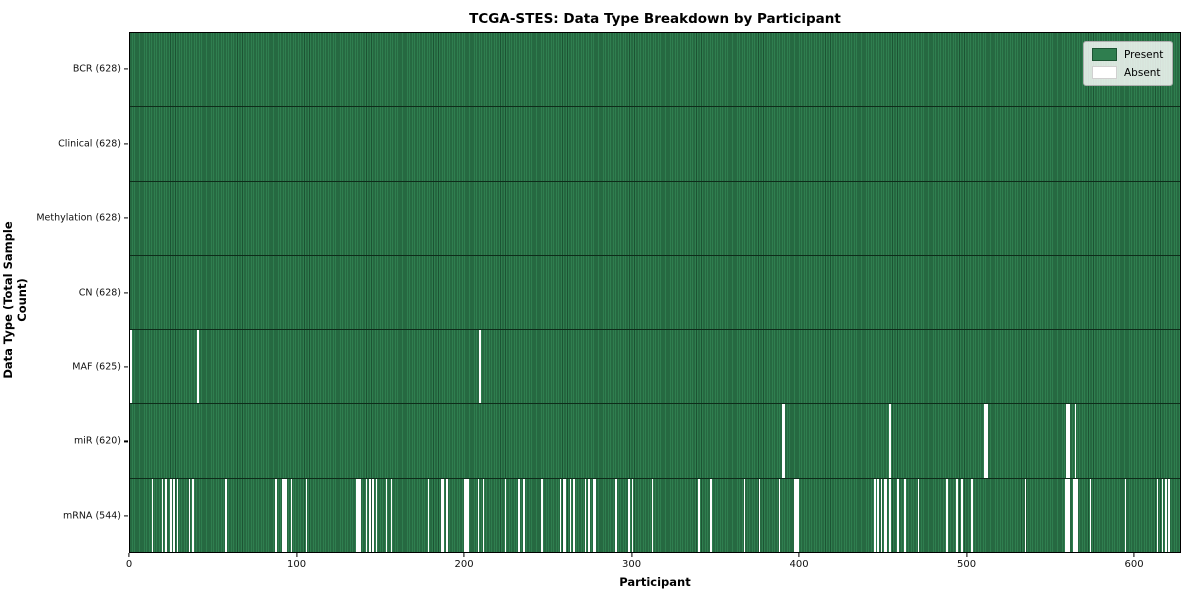 The image size is (1200, 600). I want to click on legend-swatch-absent, so click(1104, 72).